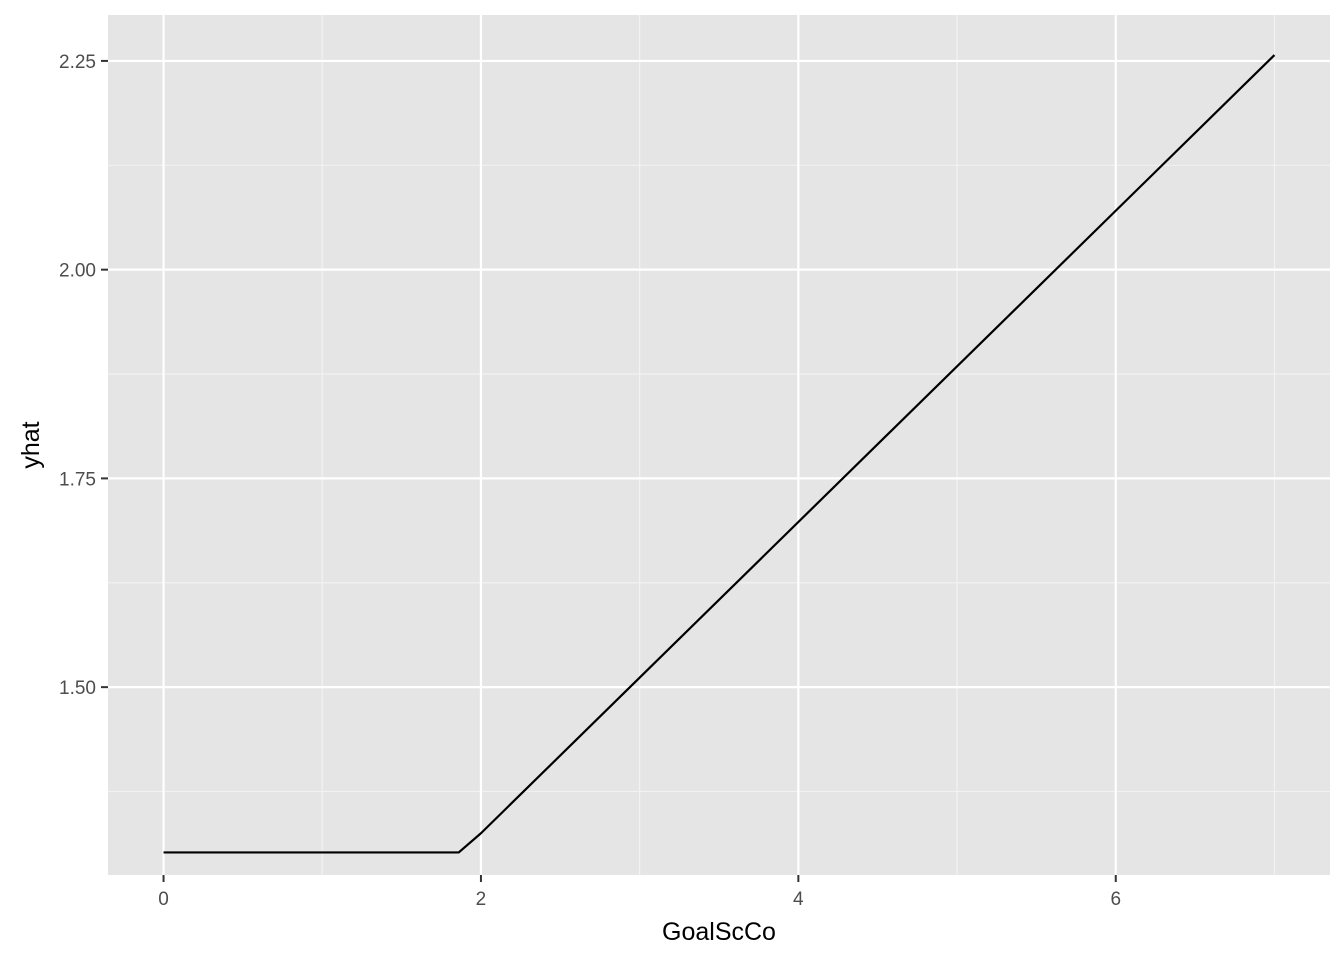 The image size is (1344, 960). Describe the element at coordinates (83, 375) in the screenshot. I see `y-axis: 1.50 1.75 2.00 2.25` at that location.